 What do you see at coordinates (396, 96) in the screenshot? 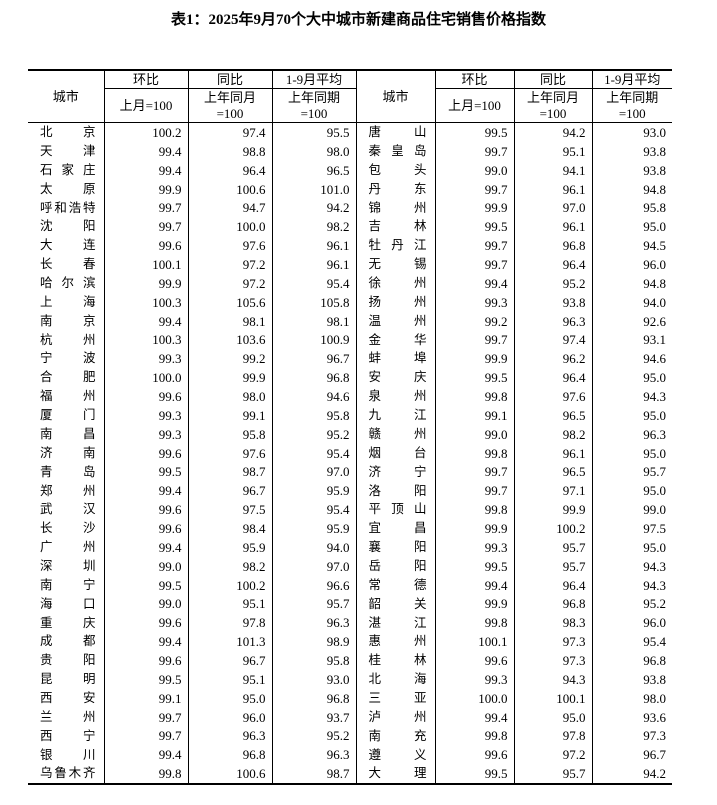
I see `column-header-city: 城市` at bounding box center [396, 96].